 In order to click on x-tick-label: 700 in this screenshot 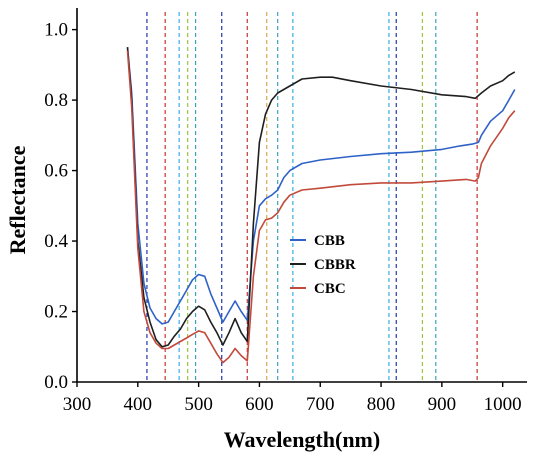, I will do `click(320, 404)`.